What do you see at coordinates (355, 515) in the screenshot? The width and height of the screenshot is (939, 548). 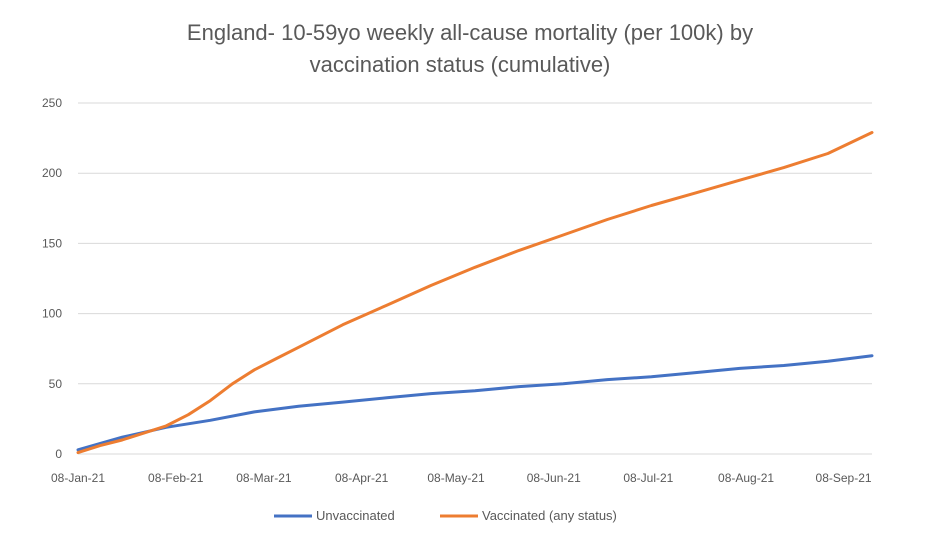 I see `legend-label: Unvaccinated` at bounding box center [355, 515].